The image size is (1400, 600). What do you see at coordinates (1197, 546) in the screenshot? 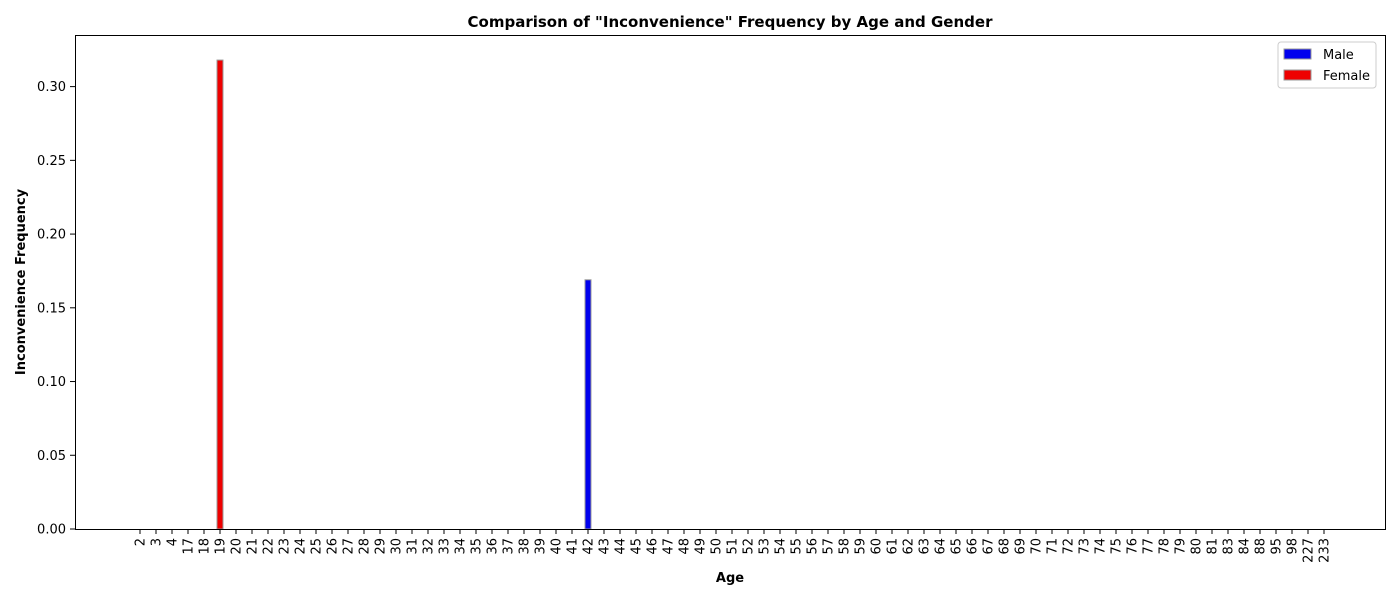
I see `x-tick-label: 80` at bounding box center [1197, 546].